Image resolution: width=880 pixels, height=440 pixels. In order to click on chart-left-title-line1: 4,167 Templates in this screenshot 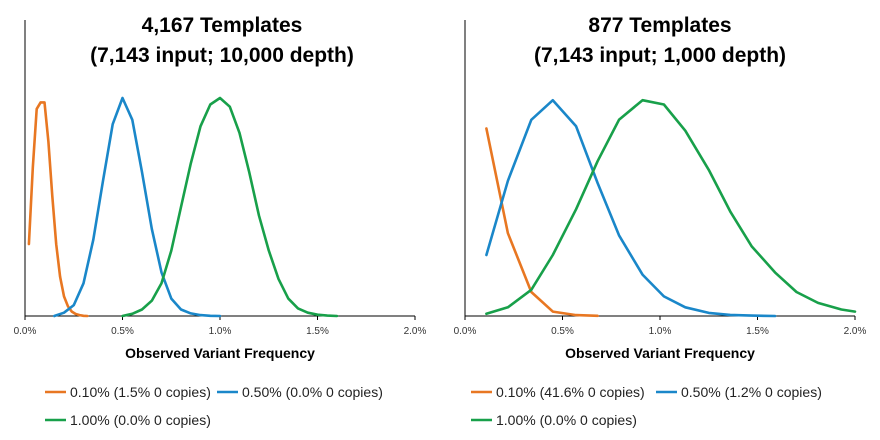, I will do `click(222, 25)`.